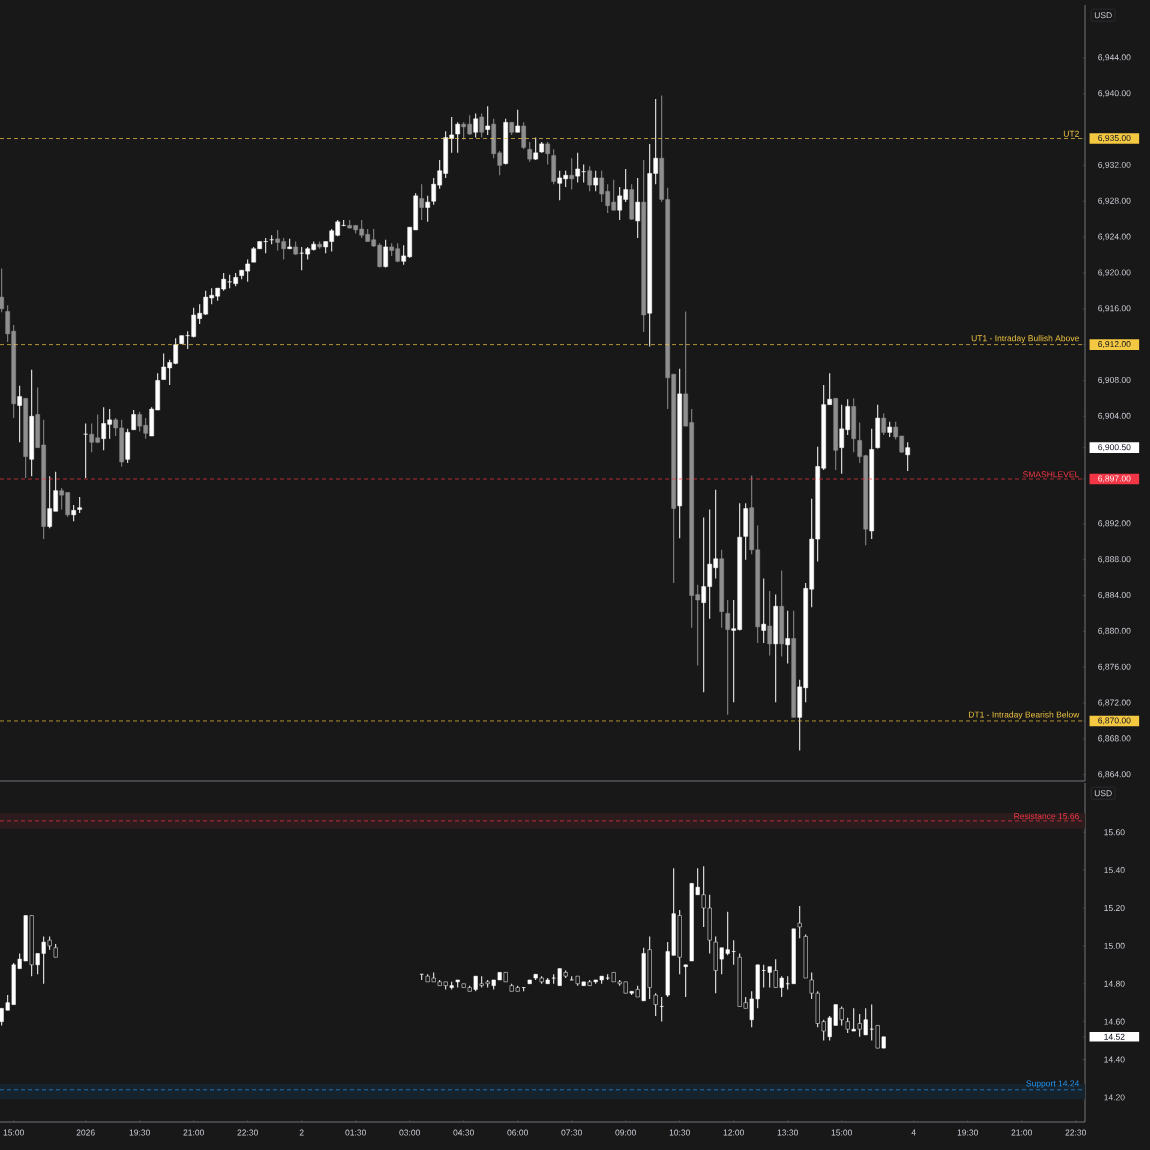  I want to click on y-tick-label: 6,935.00, so click(1114, 139).